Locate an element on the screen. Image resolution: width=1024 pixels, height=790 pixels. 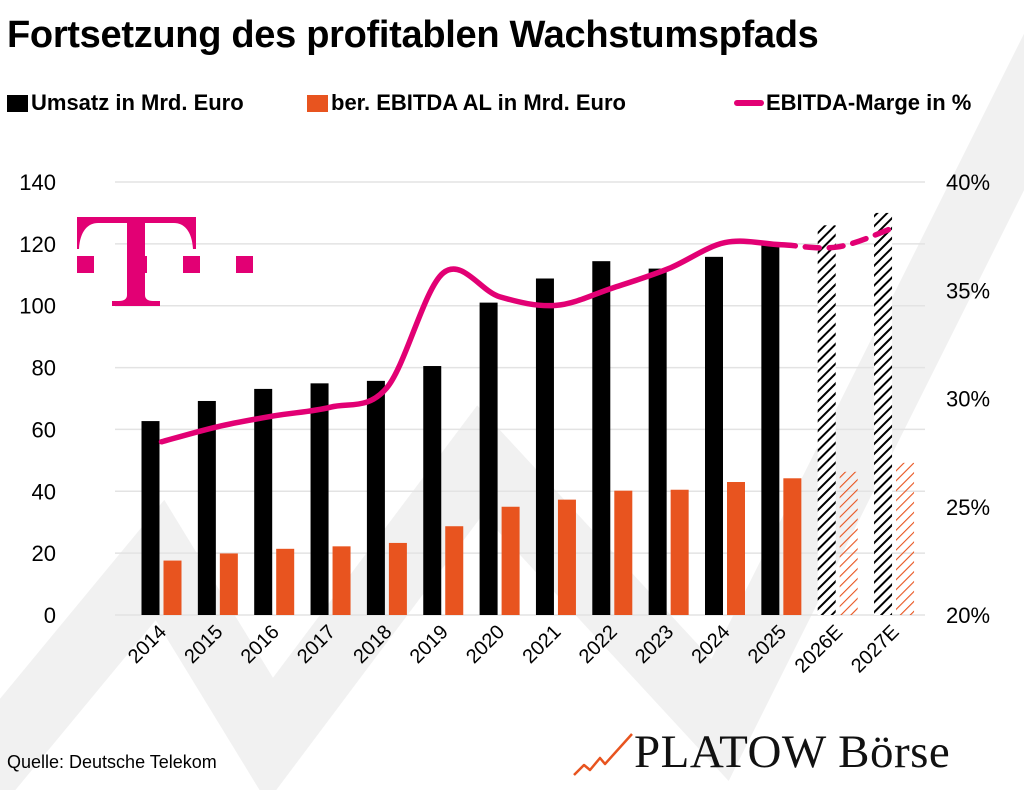
legend-label-ebitda: ber. EBITDA AL in Mrd. Euro is located at coordinates (478, 102).